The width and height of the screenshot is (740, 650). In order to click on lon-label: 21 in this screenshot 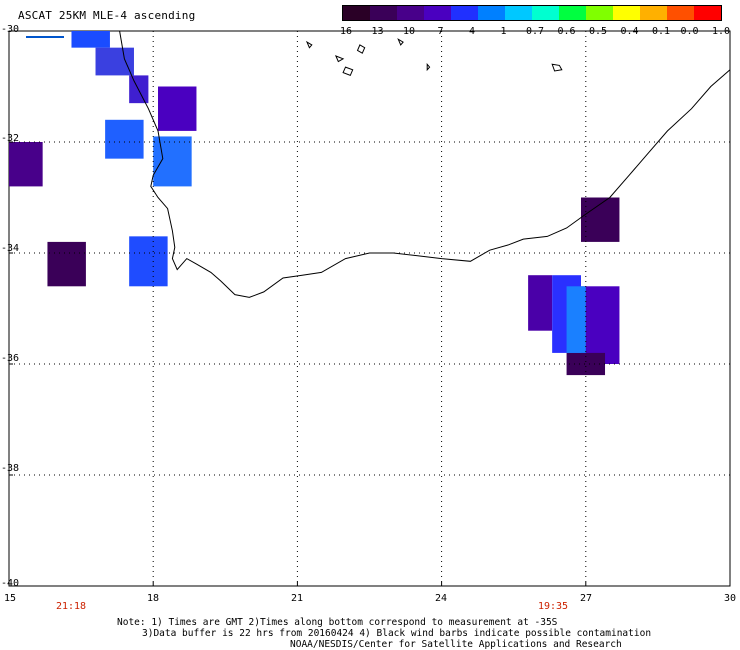, I will do `click(297, 598)`.